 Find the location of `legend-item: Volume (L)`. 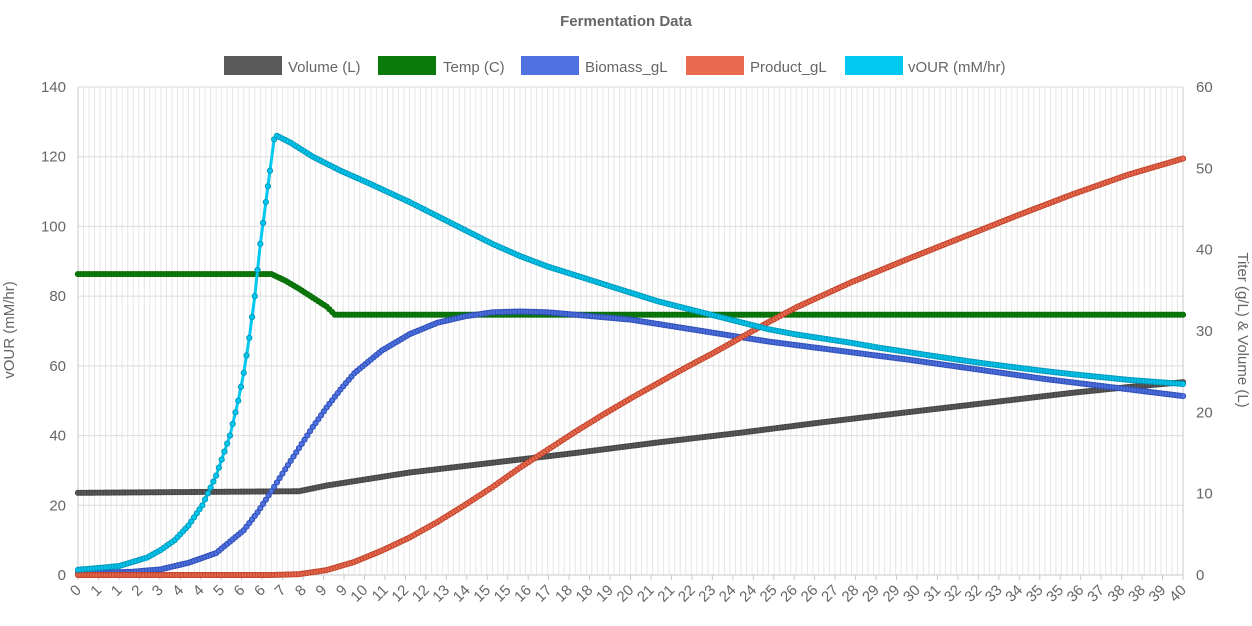

legend-item: Volume (L) is located at coordinates (292, 66).